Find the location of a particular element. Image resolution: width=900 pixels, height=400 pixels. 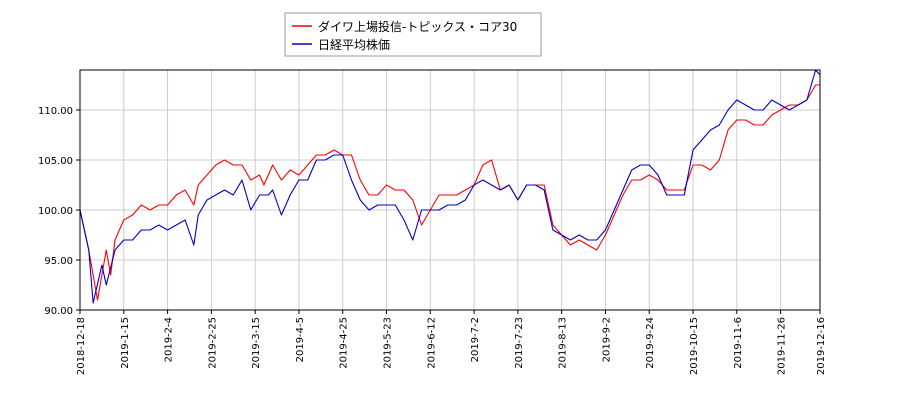

x-tick-label: 2019-4-25 is located at coordinates (344, 343).